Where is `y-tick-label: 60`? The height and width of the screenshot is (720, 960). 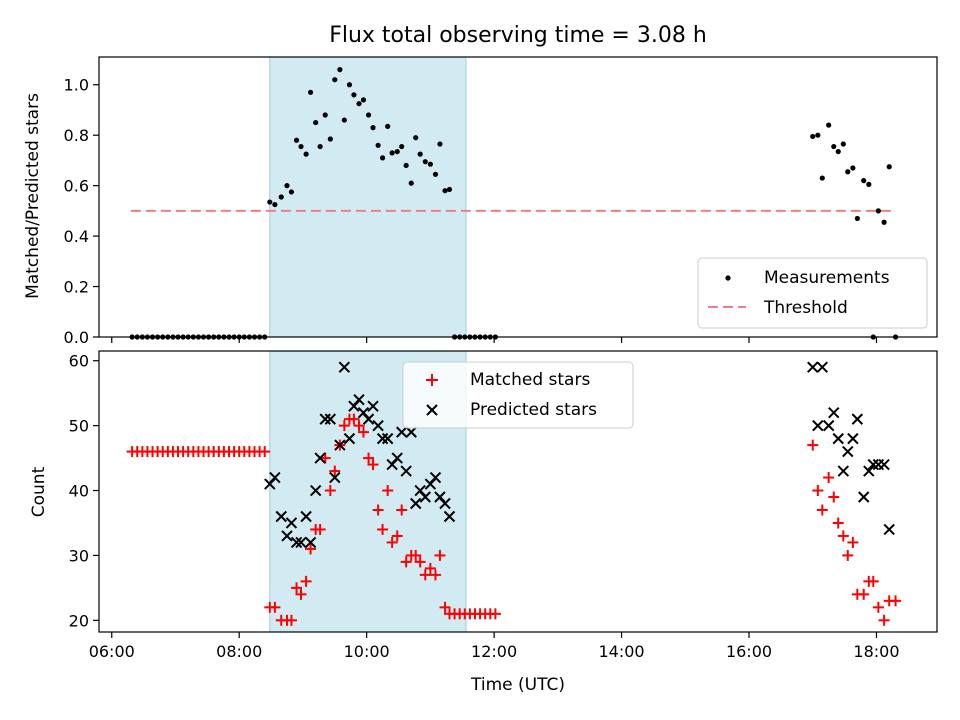
y-tick-label: 60 is located at coordinates (79, 361).